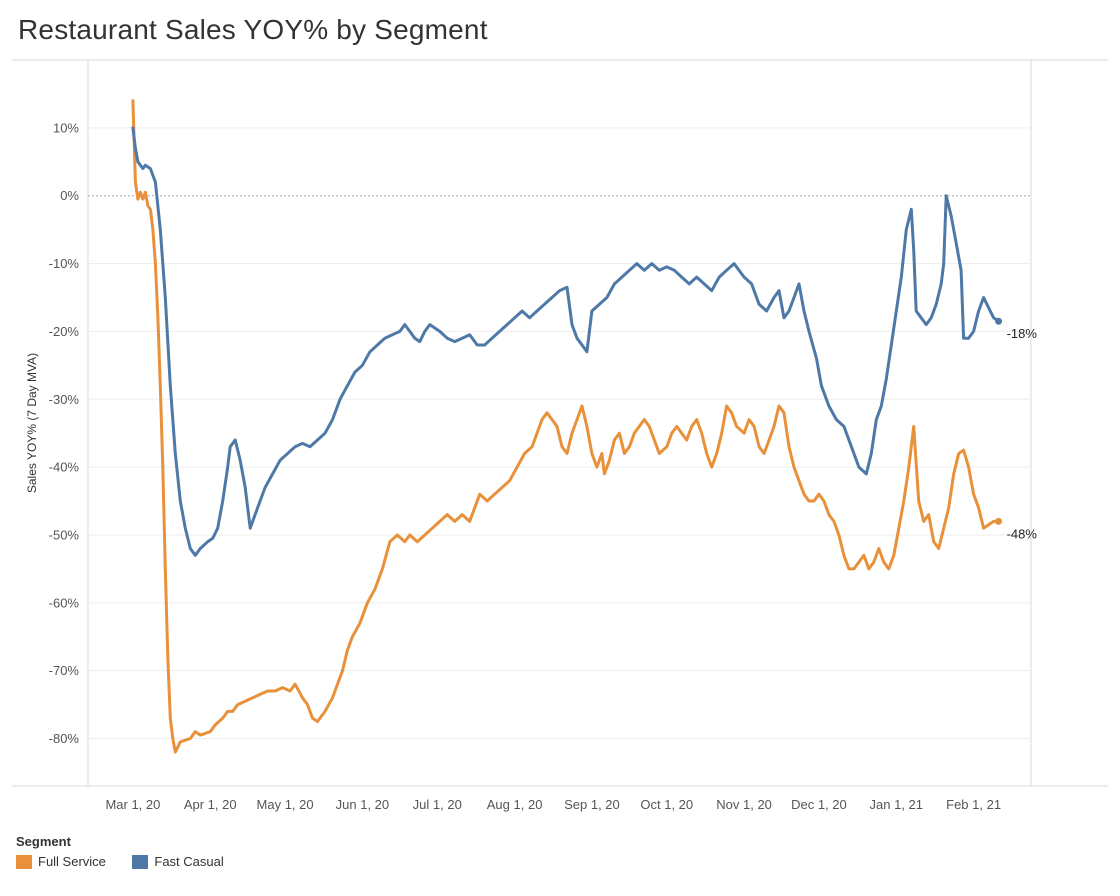  I want to click on x-tick-label: May 1, 20, so click(285, 804).